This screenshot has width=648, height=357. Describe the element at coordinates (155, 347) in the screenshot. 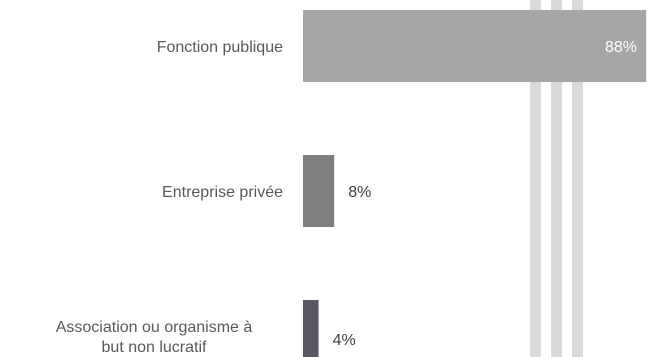

I see `category-label-line: but non lucratif` at that location.